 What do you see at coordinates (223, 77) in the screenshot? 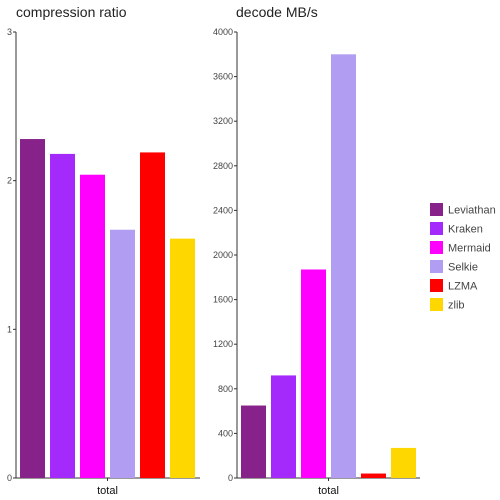
I see `y-tick-label: 3600` at bounding box center [223, 77].